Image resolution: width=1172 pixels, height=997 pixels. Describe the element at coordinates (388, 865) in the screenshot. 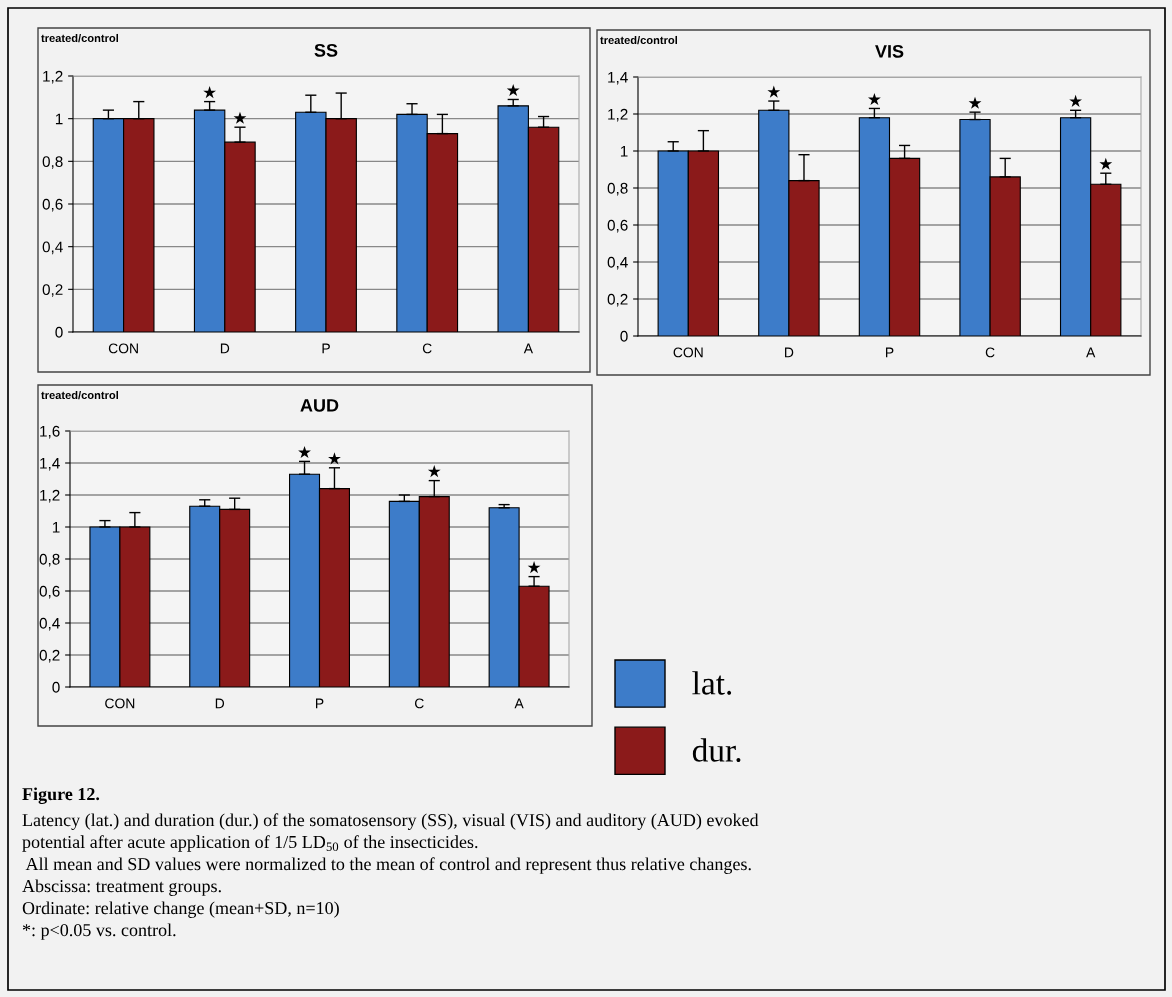

I see `text: All mean and SD values were normalized to the mean of control and represent thus relative changes.` at that location.